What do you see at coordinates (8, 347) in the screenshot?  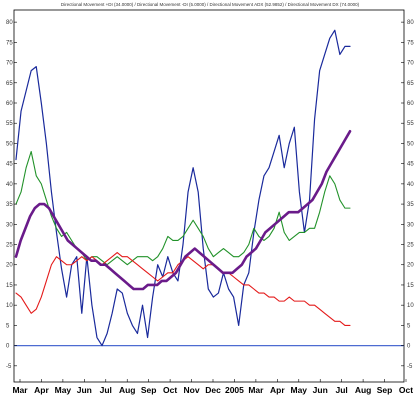 I see `y-tick-label-left: 0` at bounding box center [8, 347].